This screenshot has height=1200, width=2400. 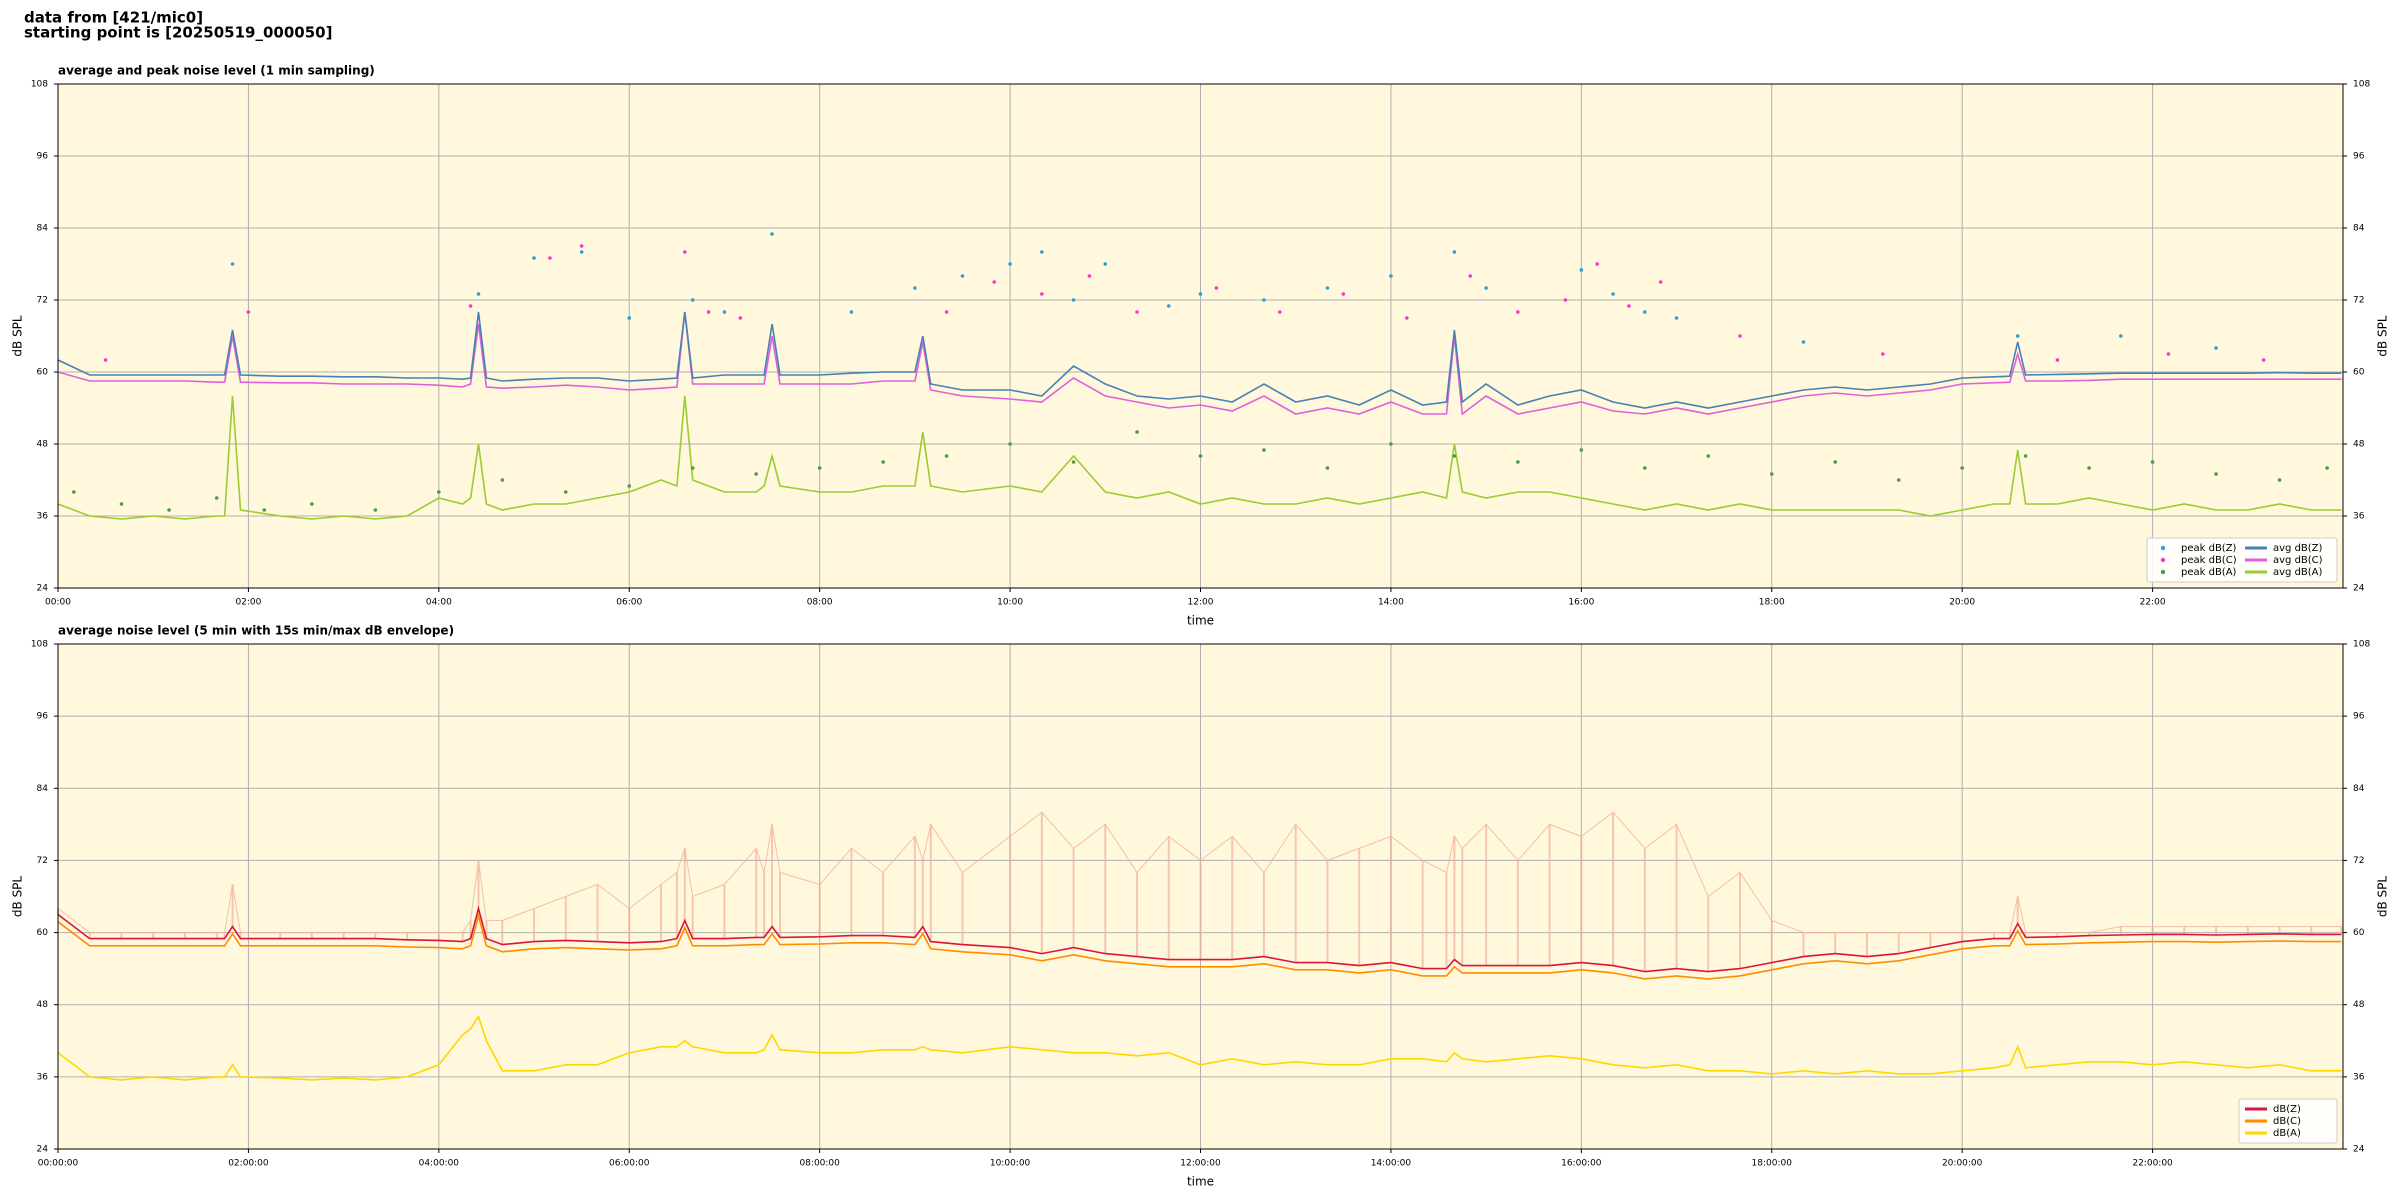 What do you see at coordinates (439, 1164) in the screenshot?
I see `x-tick-label: 04:00:00` at bounding box center [439, 1164].